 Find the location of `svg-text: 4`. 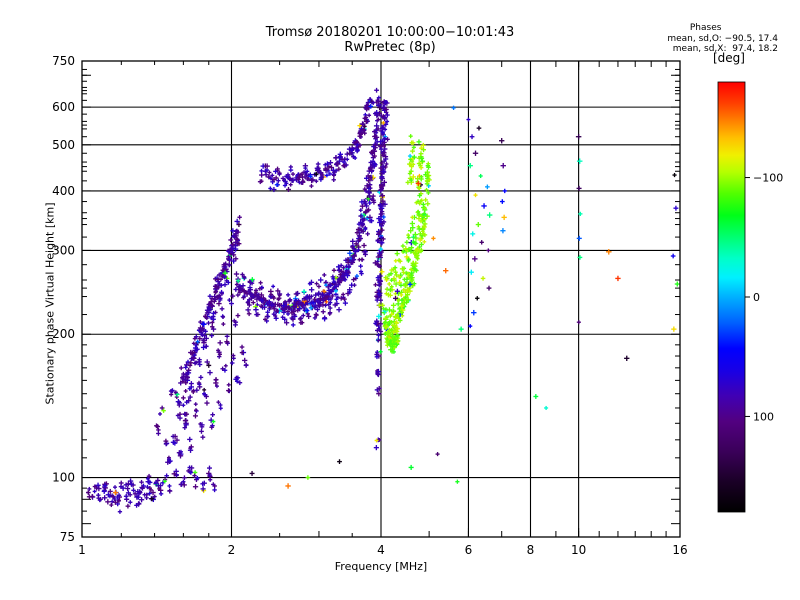

svg-text: 4 is located at coordinates (381, 550).